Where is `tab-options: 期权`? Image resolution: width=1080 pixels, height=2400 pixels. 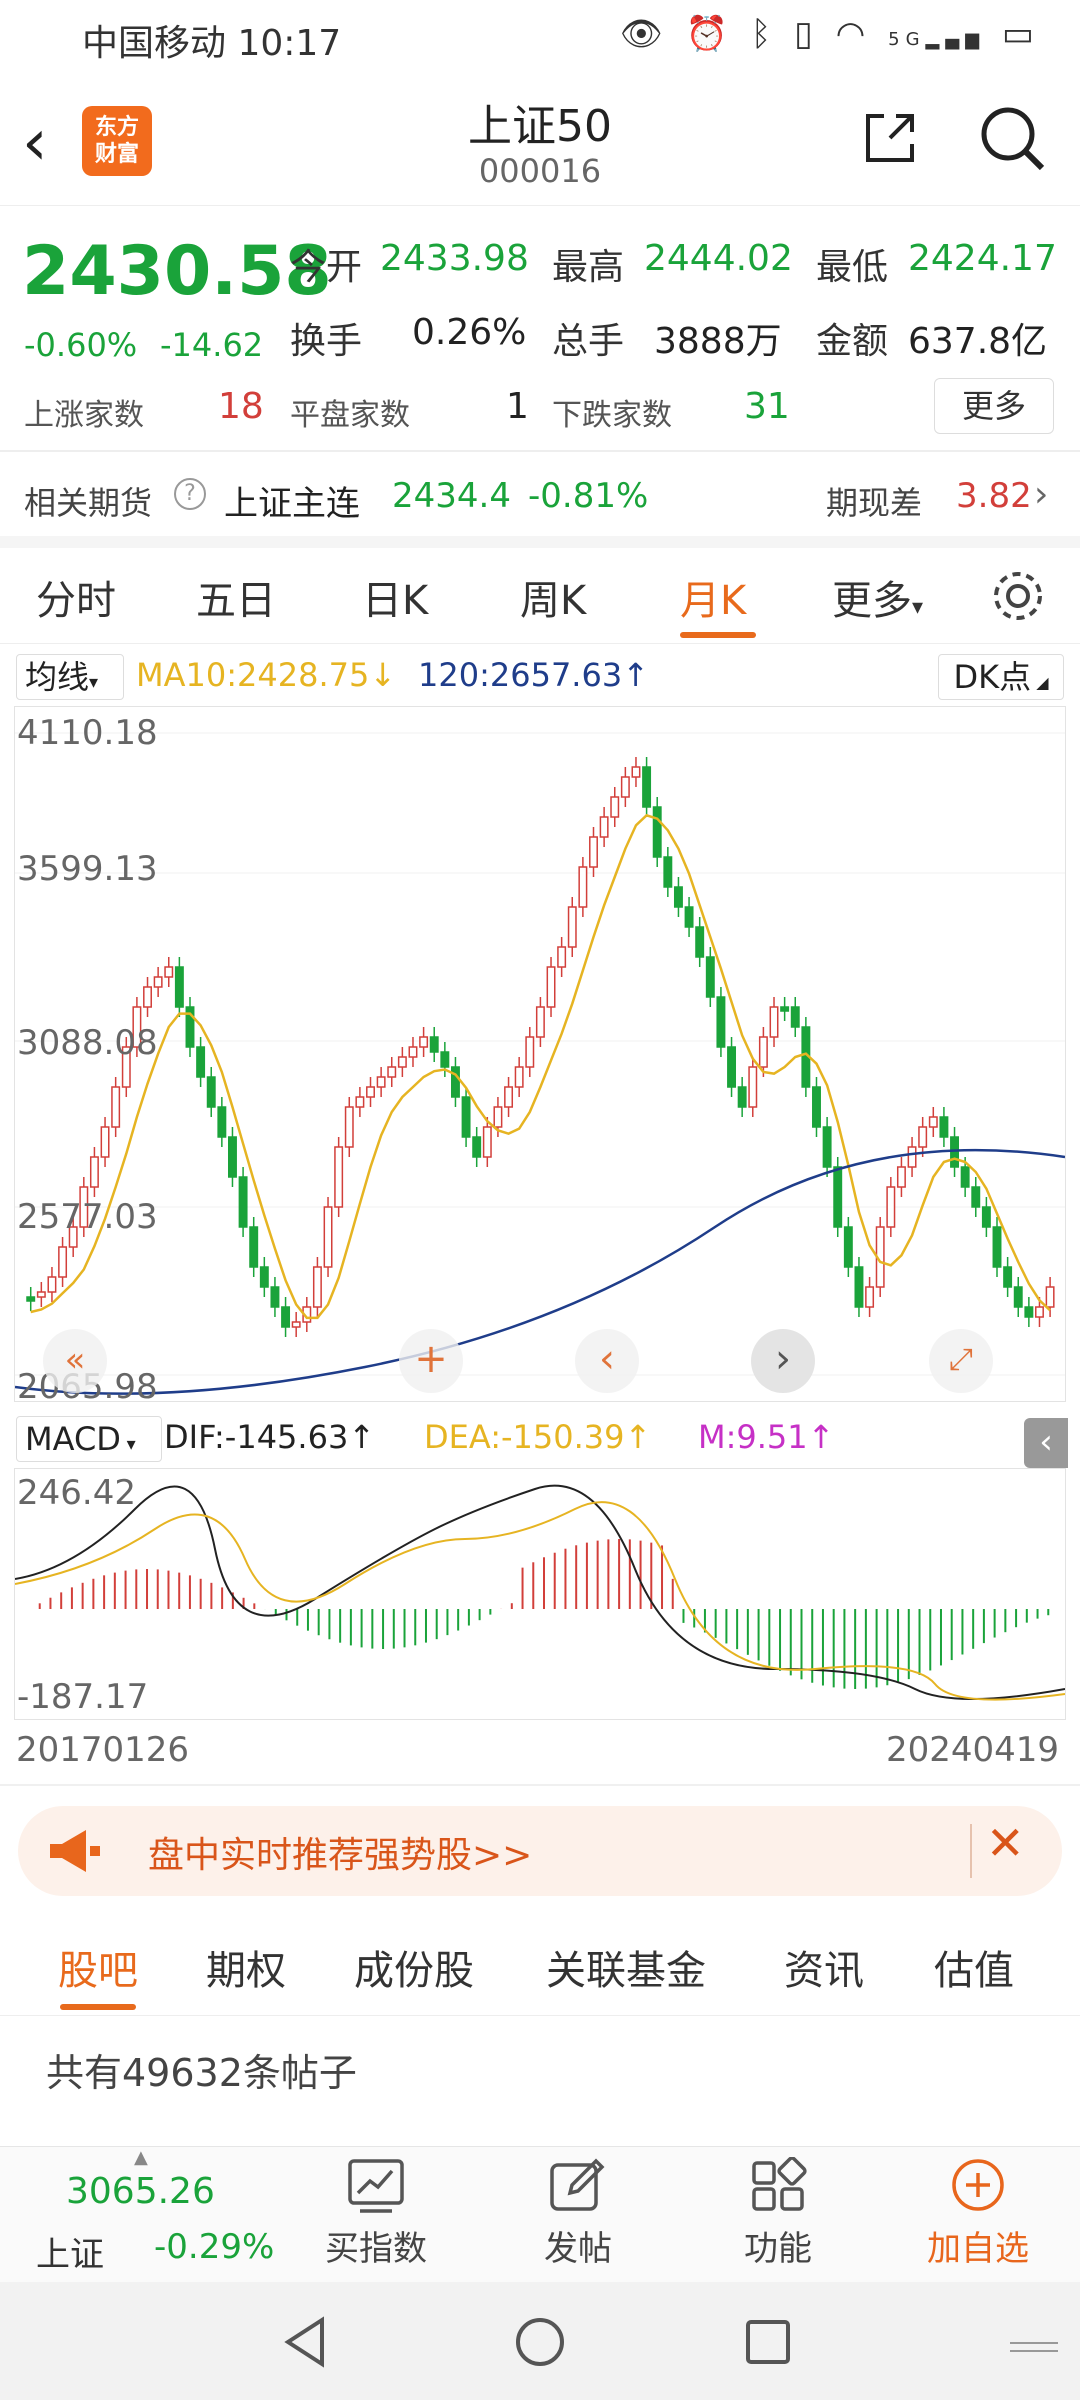
tab-options: 期权 is located at coordinates (246, 1971).